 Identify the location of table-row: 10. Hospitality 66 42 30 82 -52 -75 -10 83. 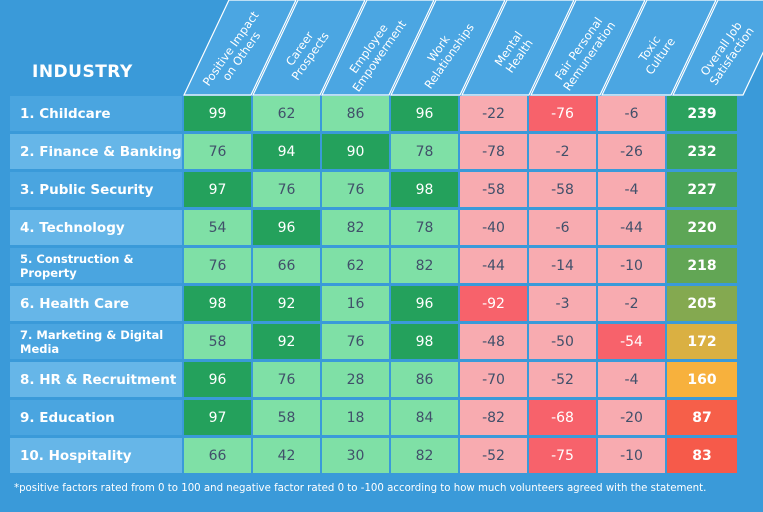
(377, 455).